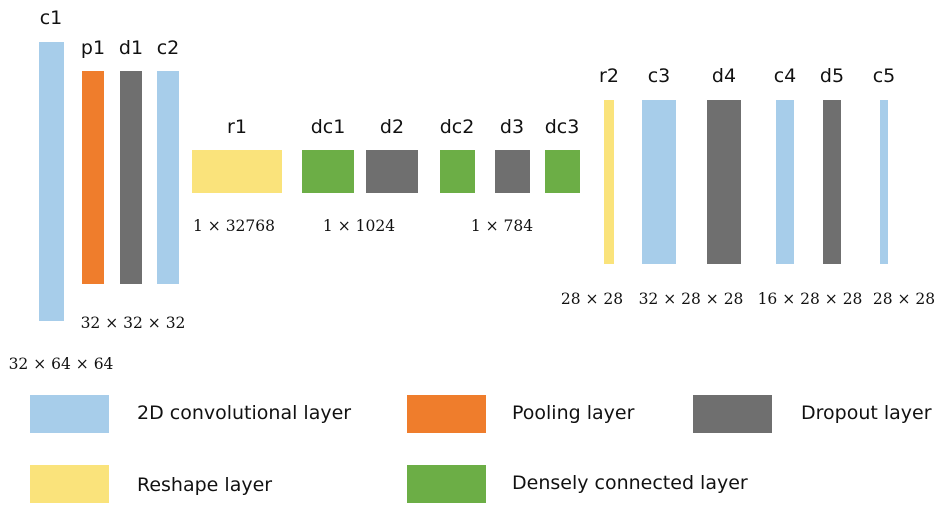  I want to click on dimension-dense1: 1 × 1024, so click(359, 226).